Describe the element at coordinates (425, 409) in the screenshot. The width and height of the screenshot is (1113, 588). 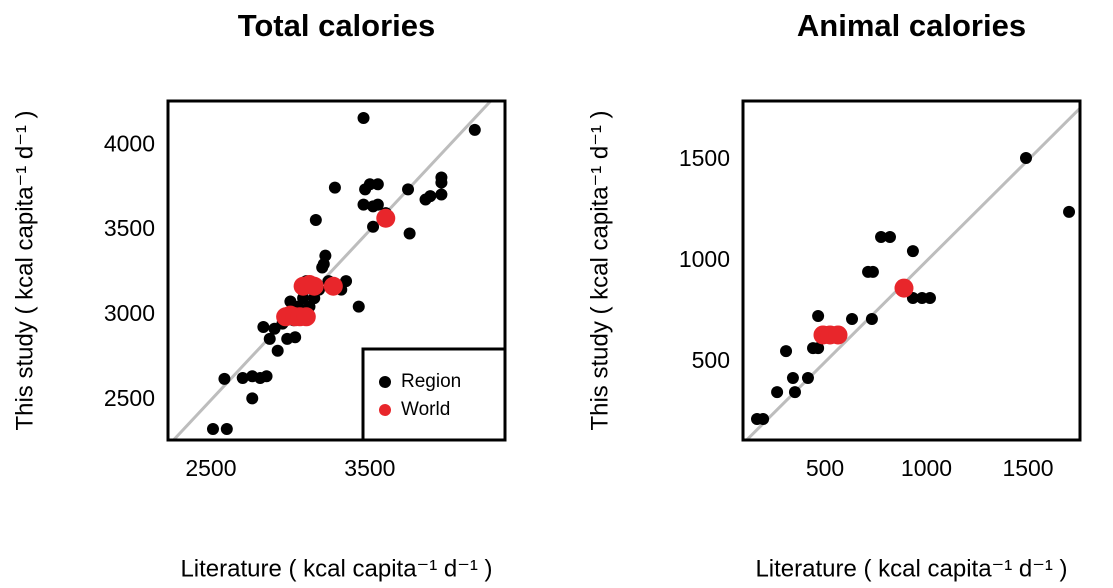
I see `legend-label: World` at that location.